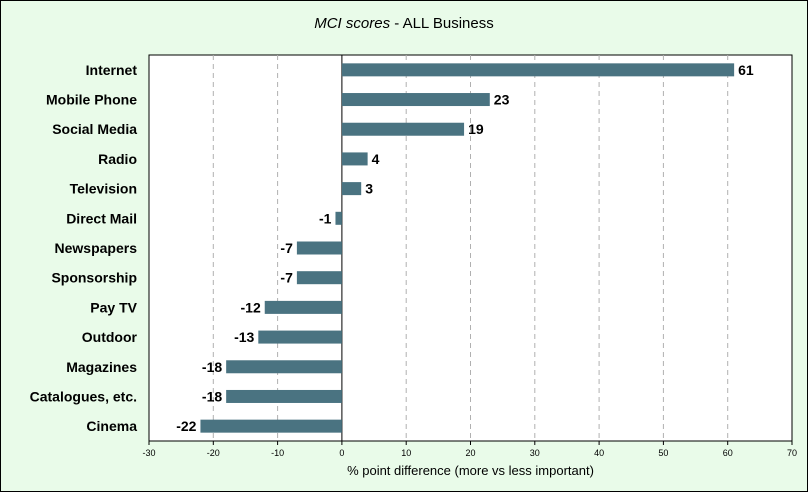 The image size is (808, 492). Describe the element at coordinates (91, 100) in the screenshot. I see `category-label: Mobile Phone` at that location.